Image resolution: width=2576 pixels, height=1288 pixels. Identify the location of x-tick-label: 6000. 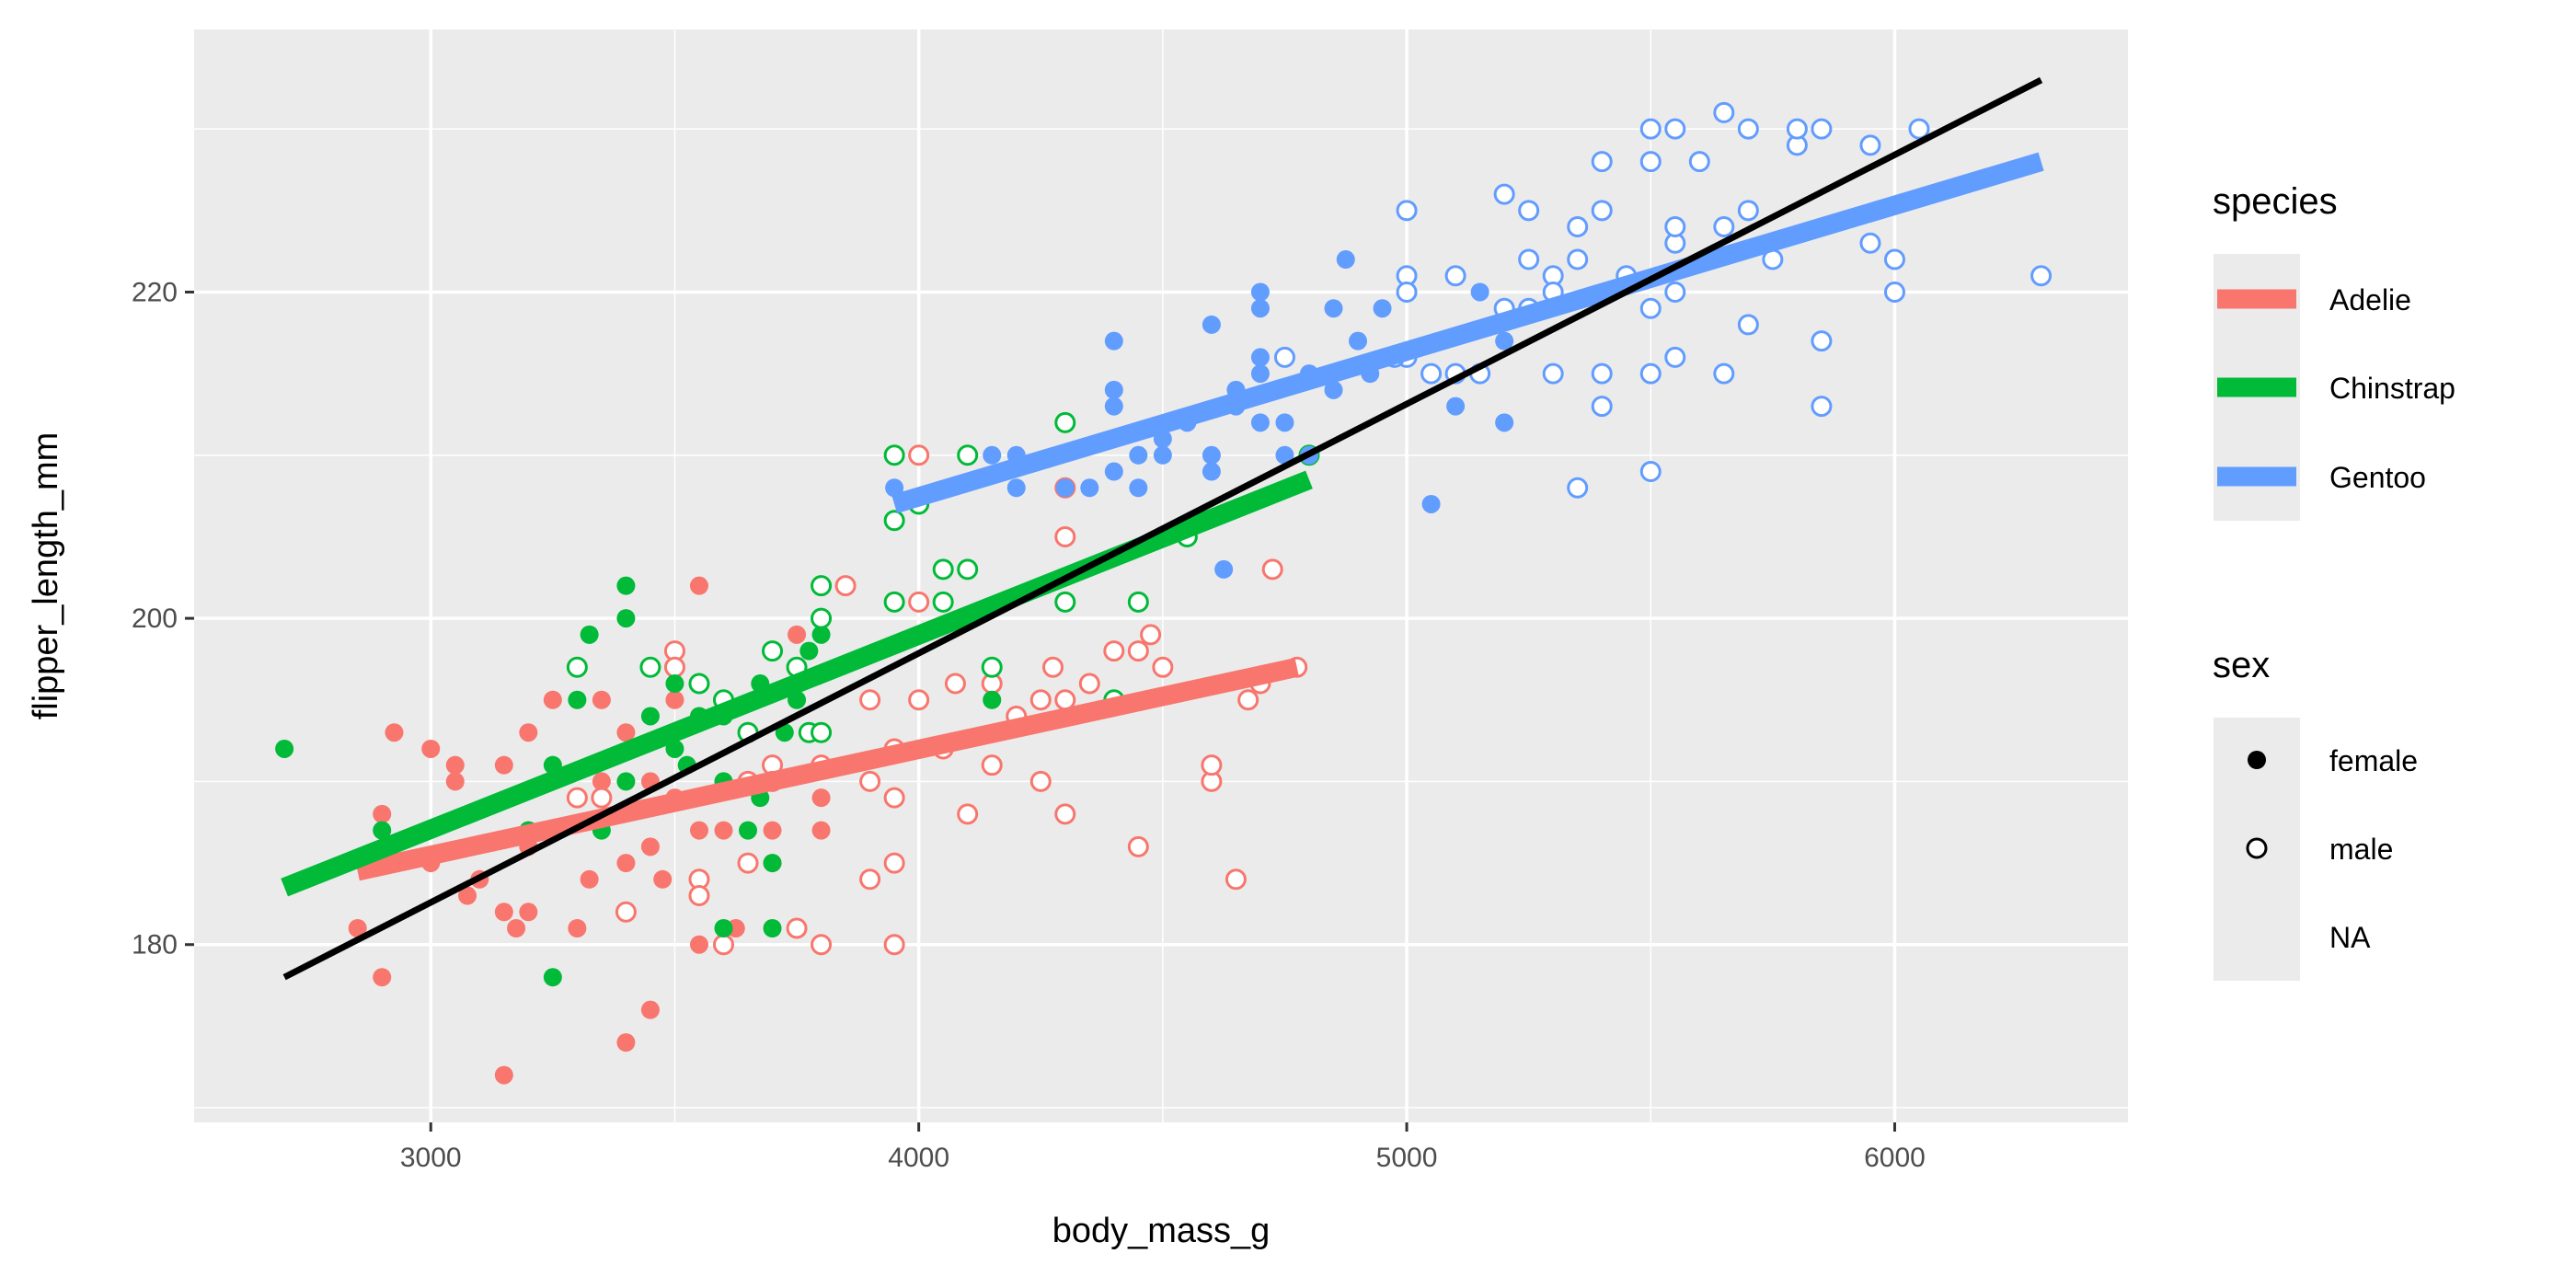
(1895, 1158).